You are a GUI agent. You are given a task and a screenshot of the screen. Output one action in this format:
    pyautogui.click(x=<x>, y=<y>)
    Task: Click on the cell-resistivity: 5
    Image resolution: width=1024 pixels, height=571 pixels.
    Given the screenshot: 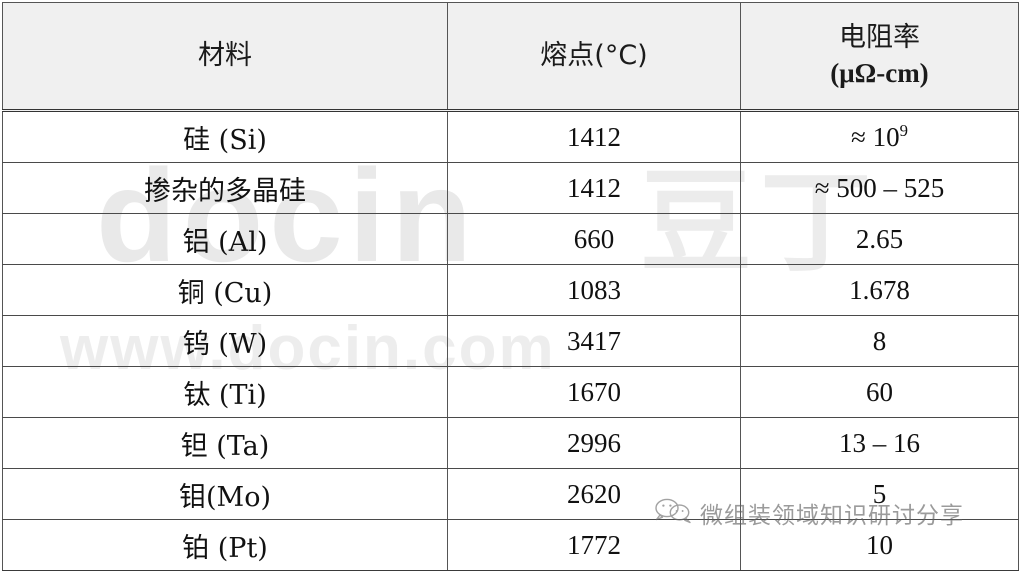 What is the action you would take?
    pyautogui.click(x=879, y=494)
    